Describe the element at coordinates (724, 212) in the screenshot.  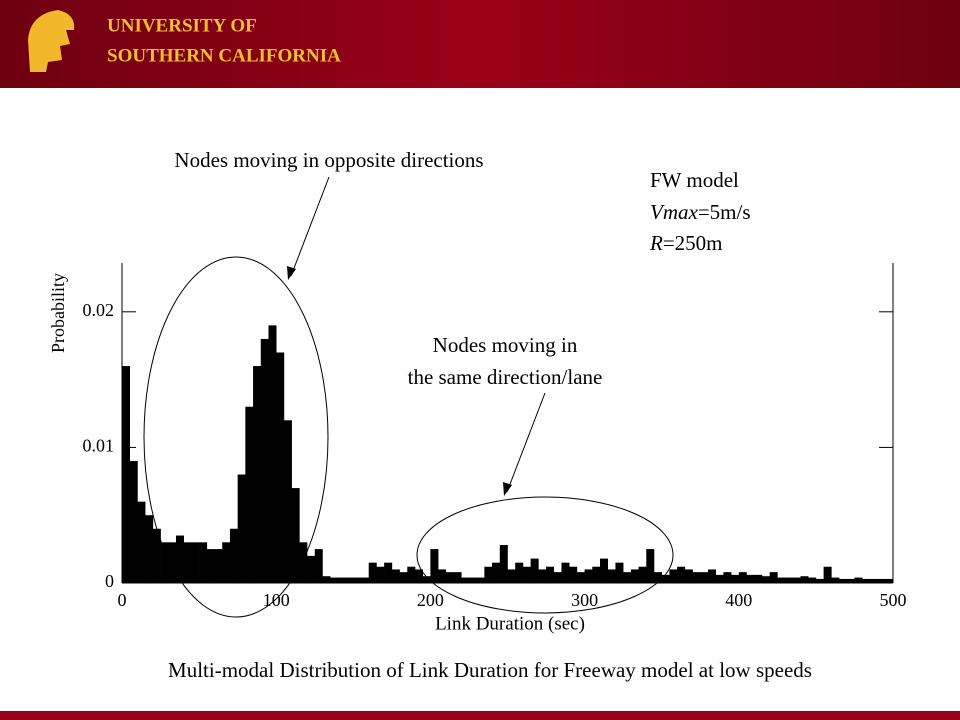
I see `annotation-part: =5m/s` at that location.